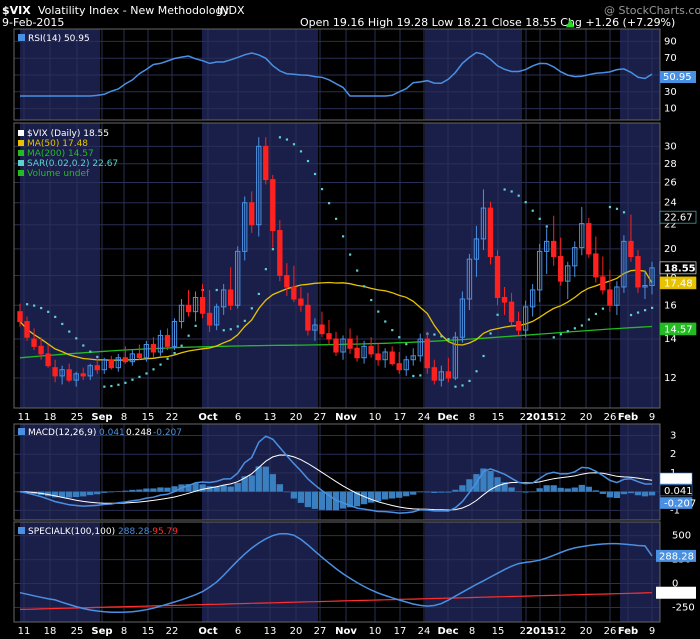 The height and width of the screenshot is (639, 700). I want to click on x-tick-label: Dec, so click(447, 631).